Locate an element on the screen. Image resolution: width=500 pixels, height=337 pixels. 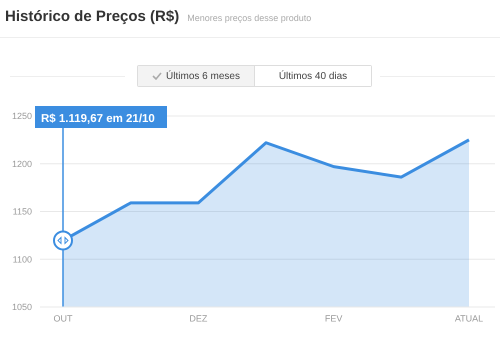
y-tick-label: 1200 is located at coordinates (22, 163).